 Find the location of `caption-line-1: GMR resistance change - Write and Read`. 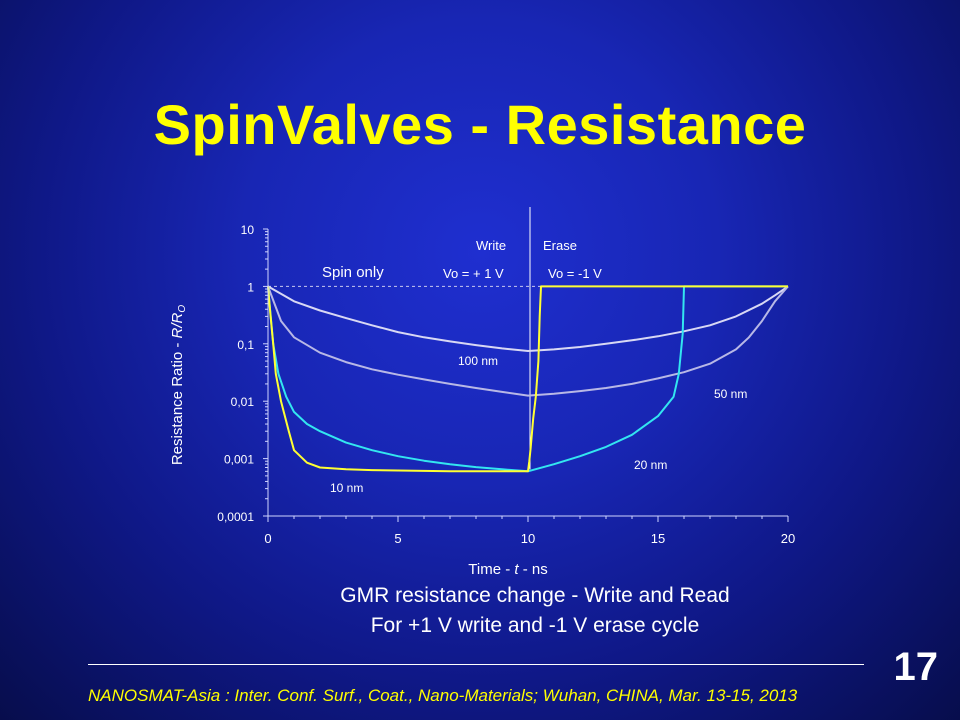

caption-line-1: GMR resistance change - Write and Read is located at coordinates (535, 595).